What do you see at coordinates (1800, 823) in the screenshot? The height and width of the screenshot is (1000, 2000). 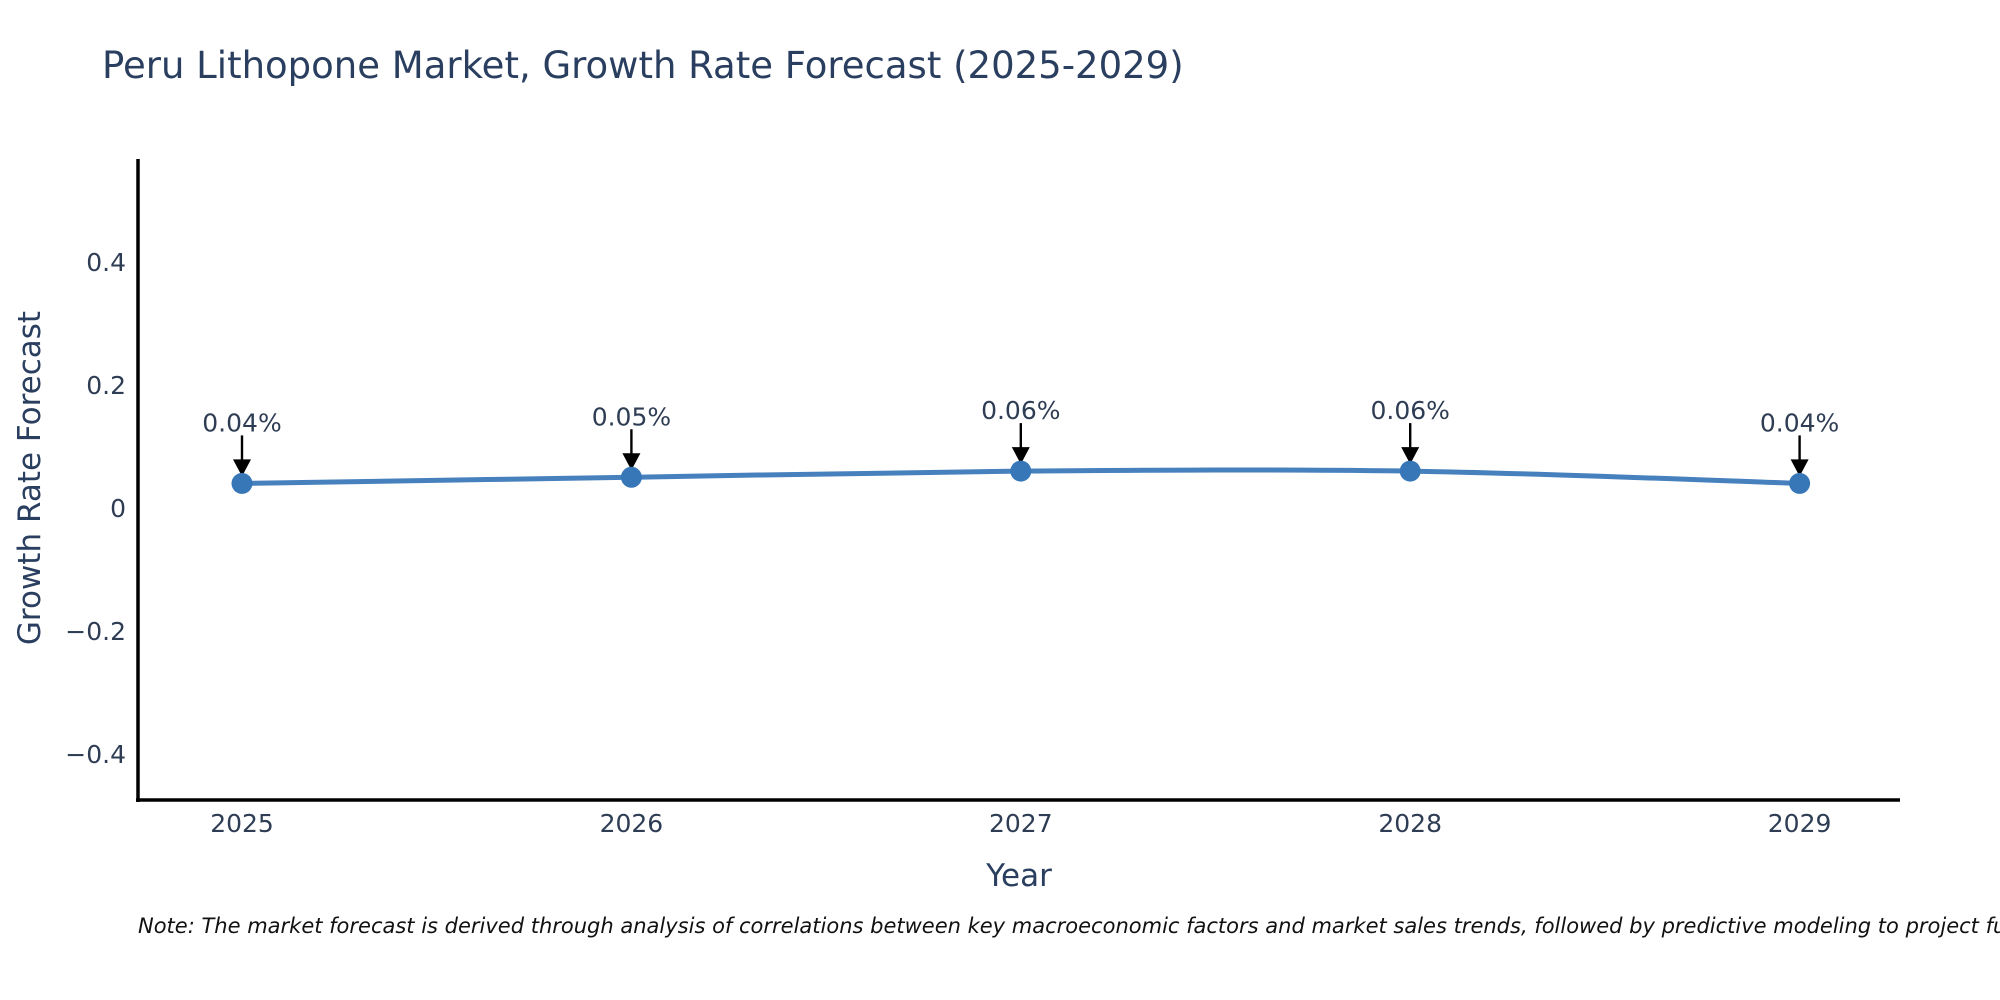 I see `x-tick-label: 2029` at bounding box center [1800, 823].